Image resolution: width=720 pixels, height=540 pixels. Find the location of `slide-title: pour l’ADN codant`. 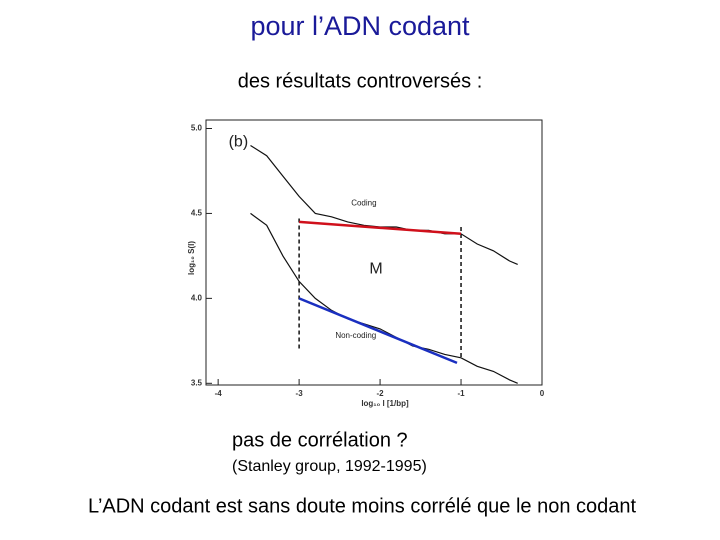

slide-title: pour l’ADN codant is located at coordinates (360, 26).